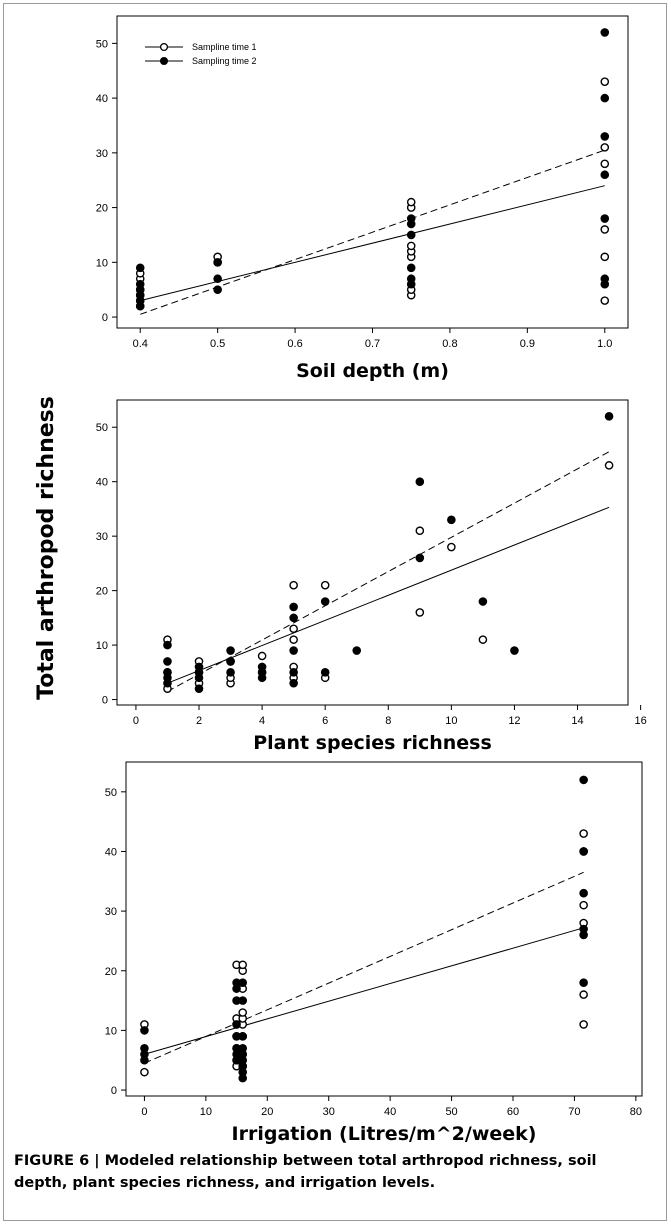  Describe the element at coordinates (527, 344) in the screenshot. I see `x-tick-label: 0.9` at that location.